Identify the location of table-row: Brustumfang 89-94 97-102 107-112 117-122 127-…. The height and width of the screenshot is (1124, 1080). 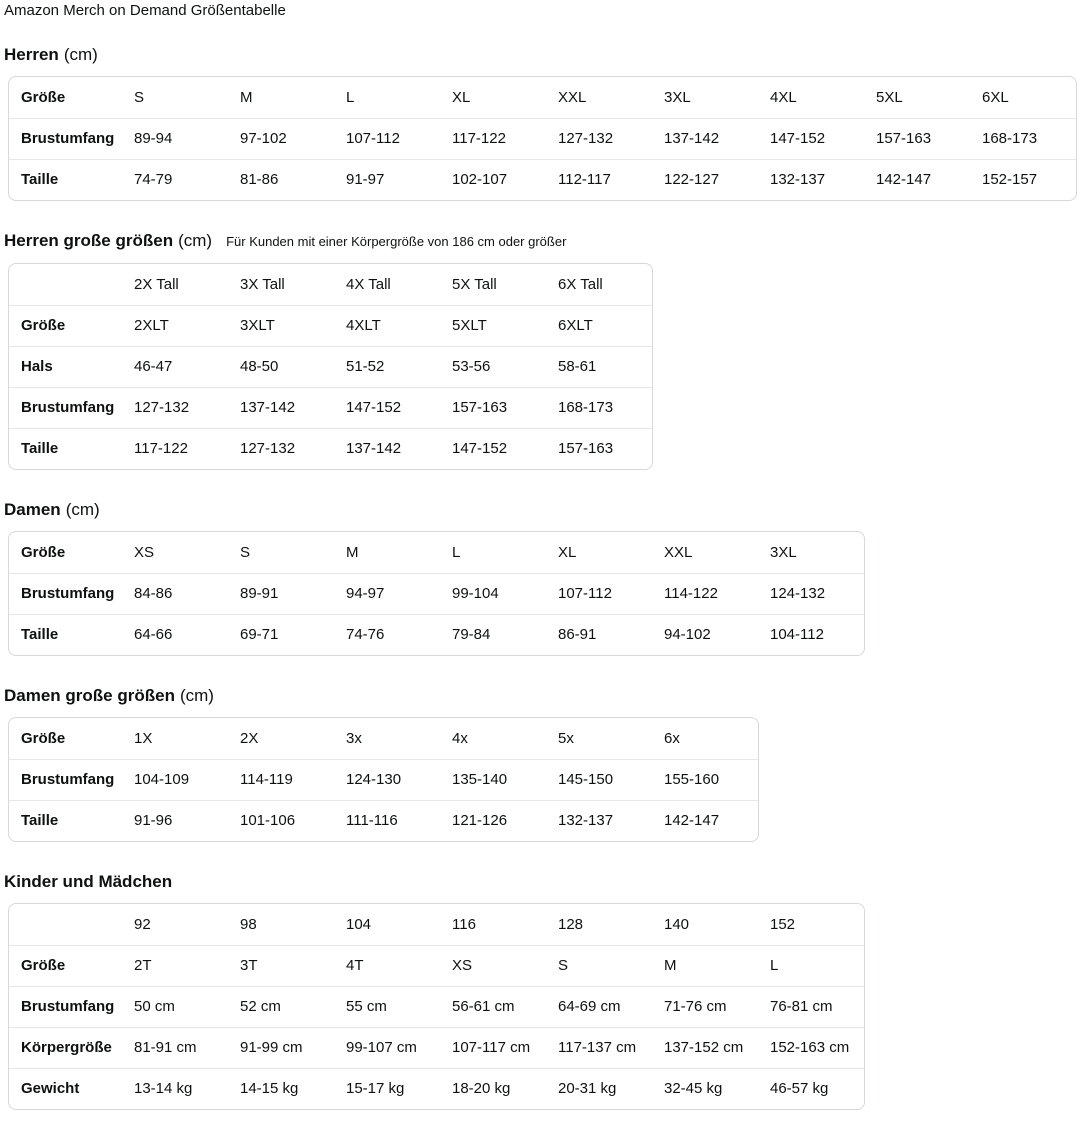
(542, 138).